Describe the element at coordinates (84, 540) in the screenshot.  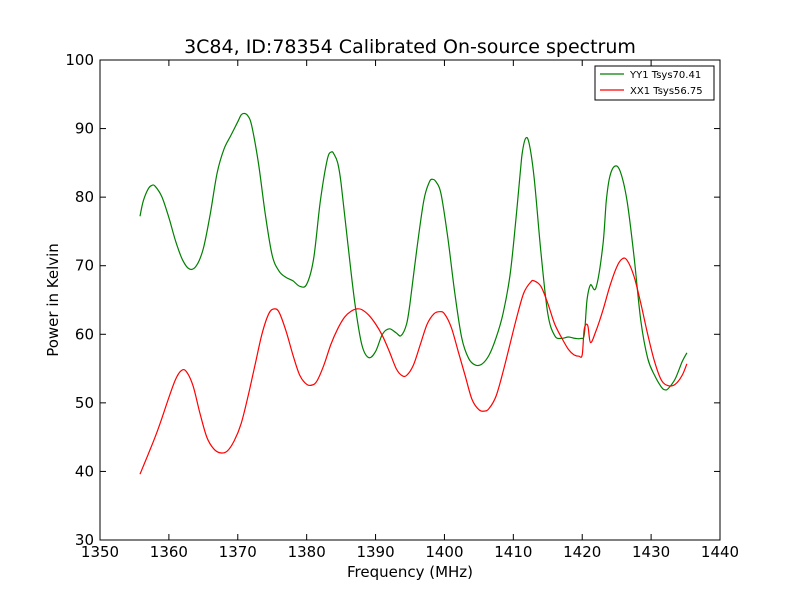
I see `y-tick-label: 30` at that location.